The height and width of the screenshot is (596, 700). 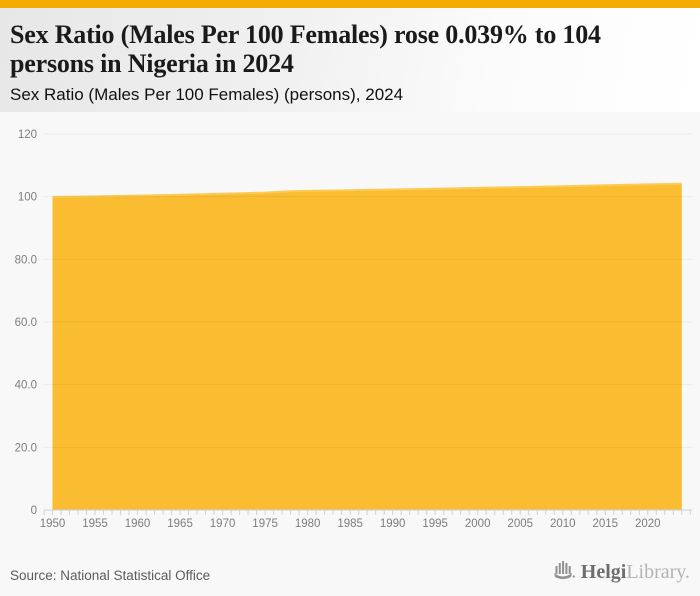 I want to click on helgi-library-logo: HelgiLibrary., so click(x=621, y=571).